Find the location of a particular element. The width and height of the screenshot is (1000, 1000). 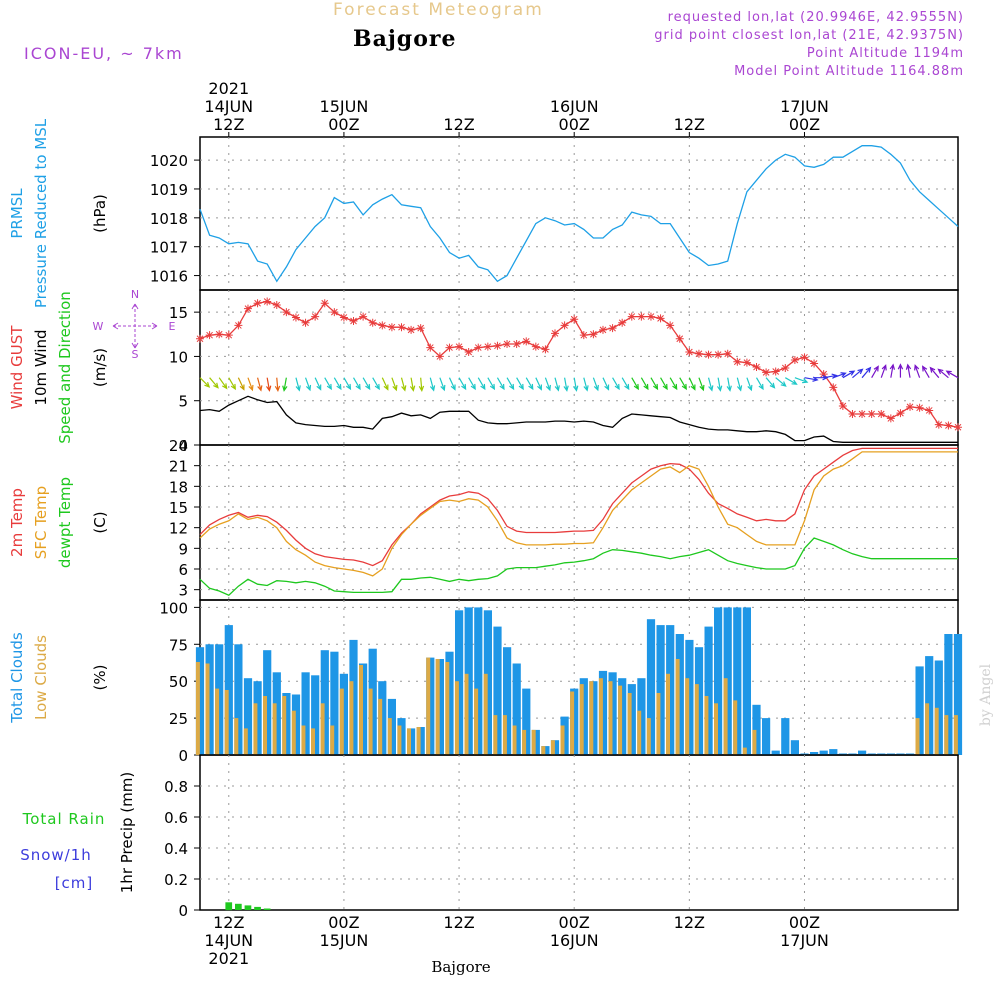

wind-legend-label: Speed and Direction is located at coordinates (65, 367).